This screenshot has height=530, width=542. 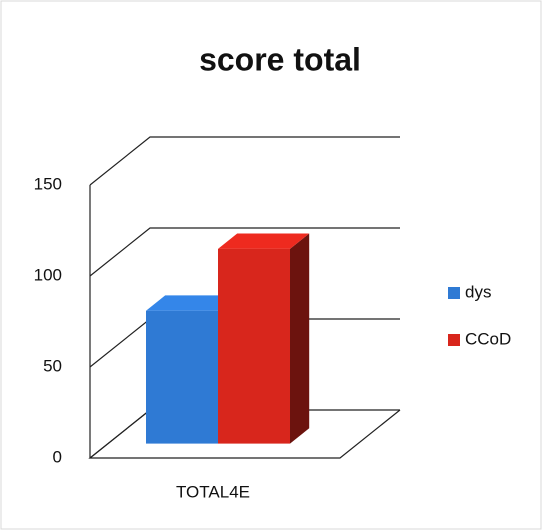 I want to click on y-tick-label: 50, so click(x=52, y=365).